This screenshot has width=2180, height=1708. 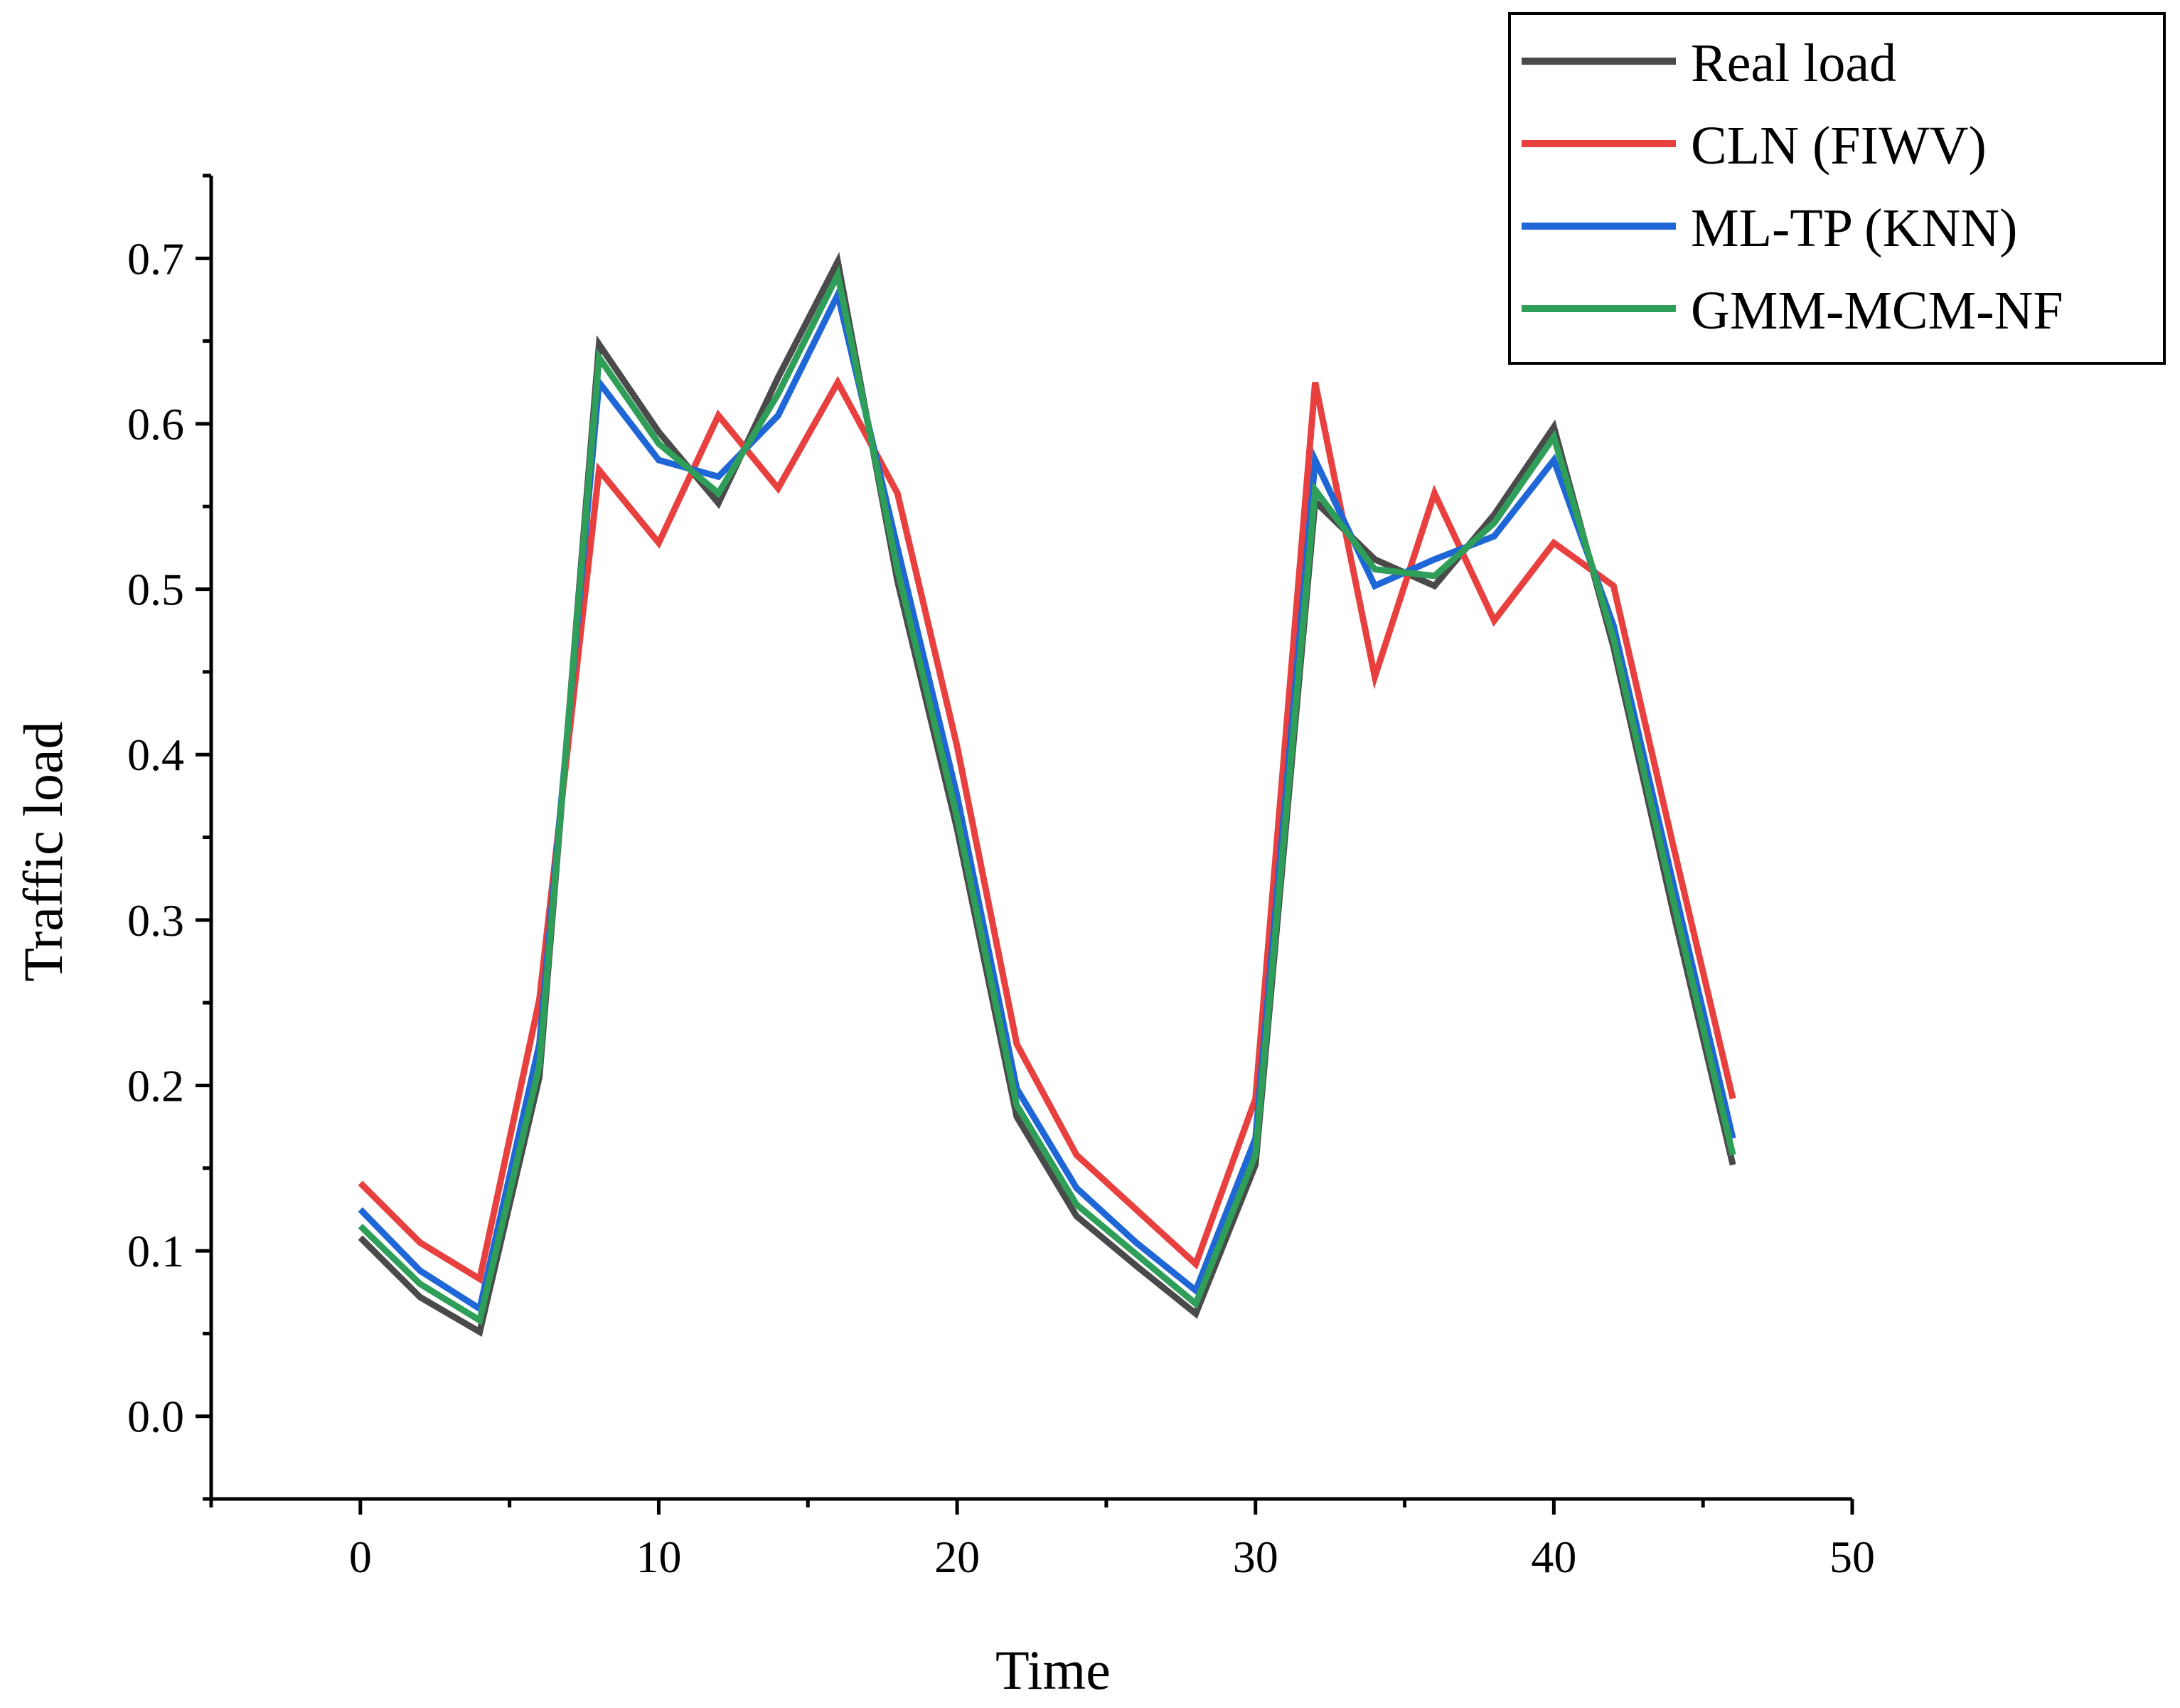 What do you see at coordinates (1852, 1557) in the screenshot?
I see `x-tick-label: 50` at bounding box center [1852, 1557].